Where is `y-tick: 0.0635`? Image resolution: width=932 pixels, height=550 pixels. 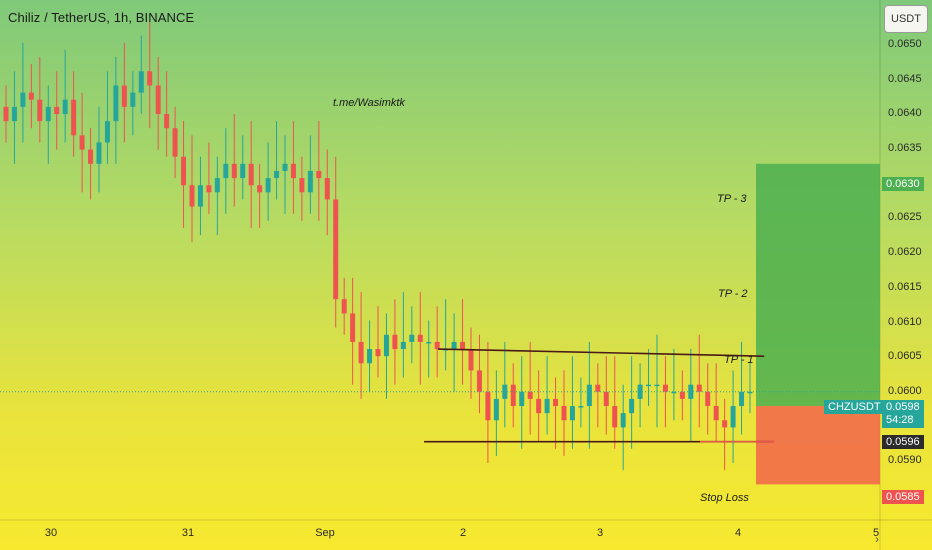
y-tick: 0.0635 is located at coordinates (905, 148).